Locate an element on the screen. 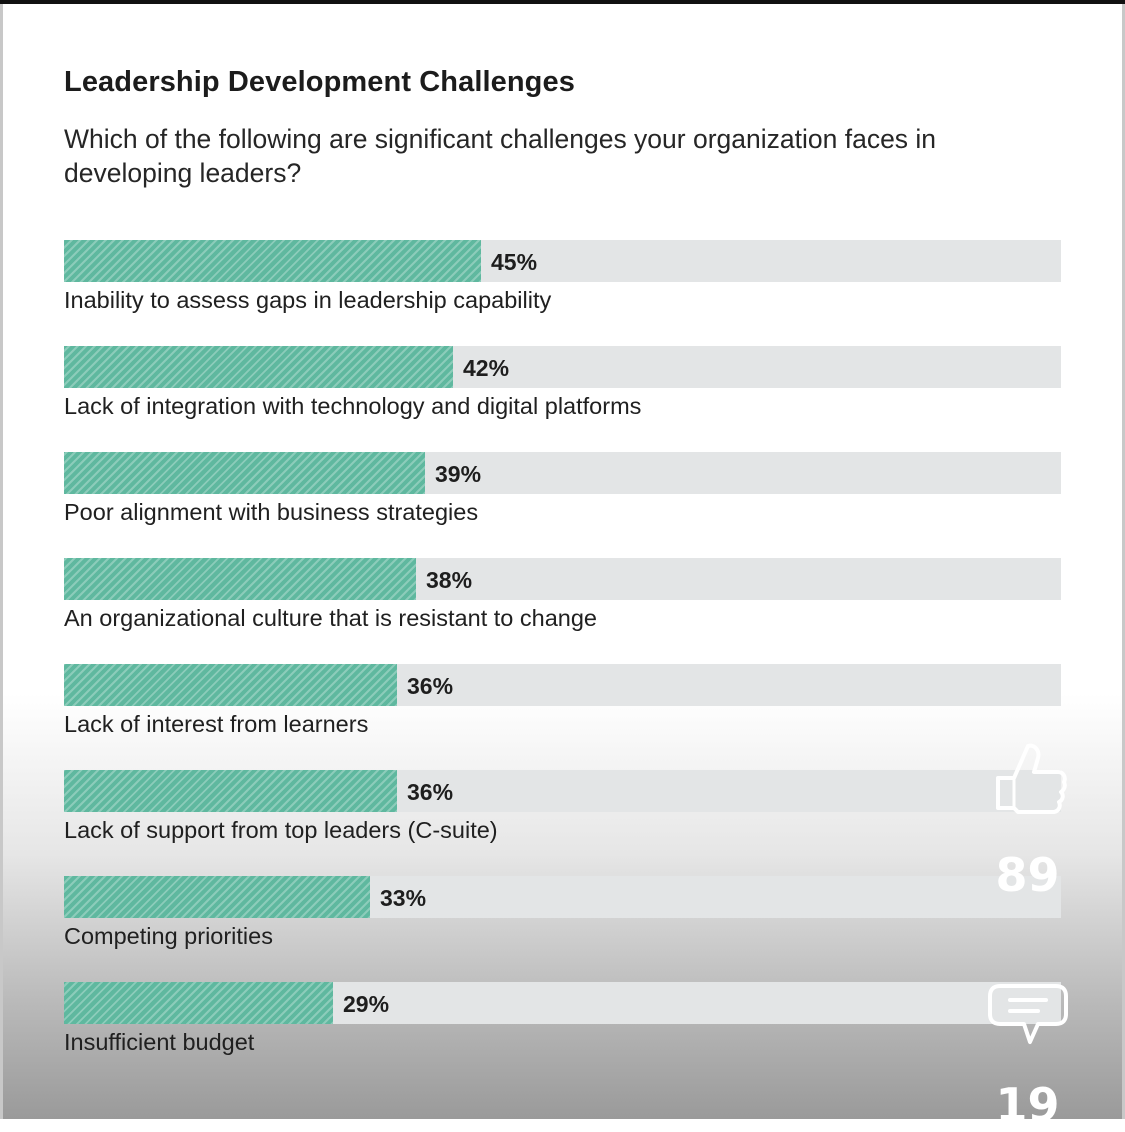  comment-bubble-icon is located at coordinates (1028, 1014).